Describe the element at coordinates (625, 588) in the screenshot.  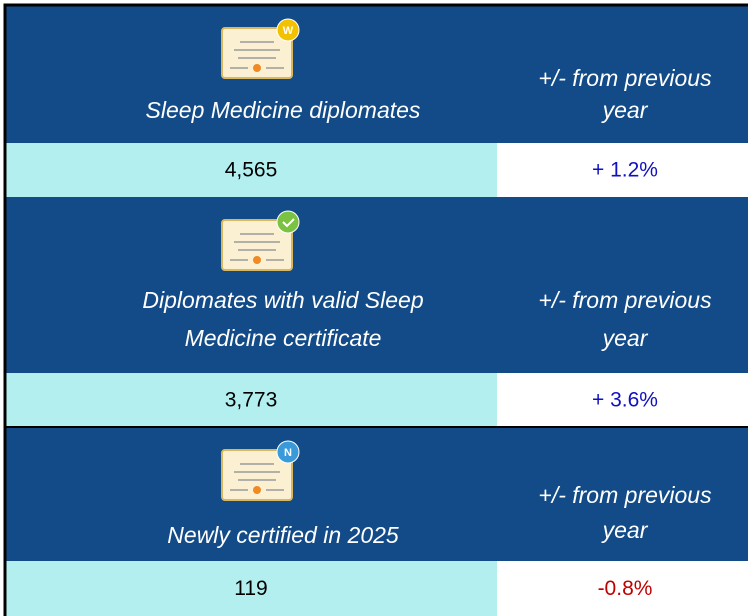
I see `section-change: -0.8%` at that location.